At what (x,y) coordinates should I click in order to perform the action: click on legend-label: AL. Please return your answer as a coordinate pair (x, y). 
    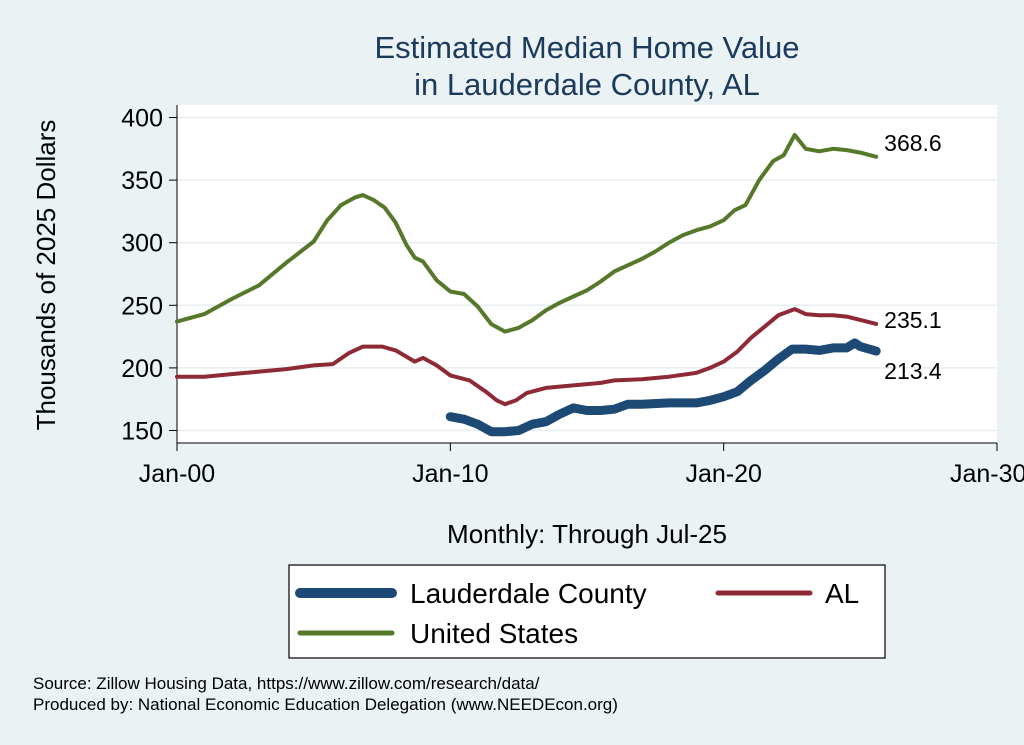
    Looking at the image, I should click on (842, 593).